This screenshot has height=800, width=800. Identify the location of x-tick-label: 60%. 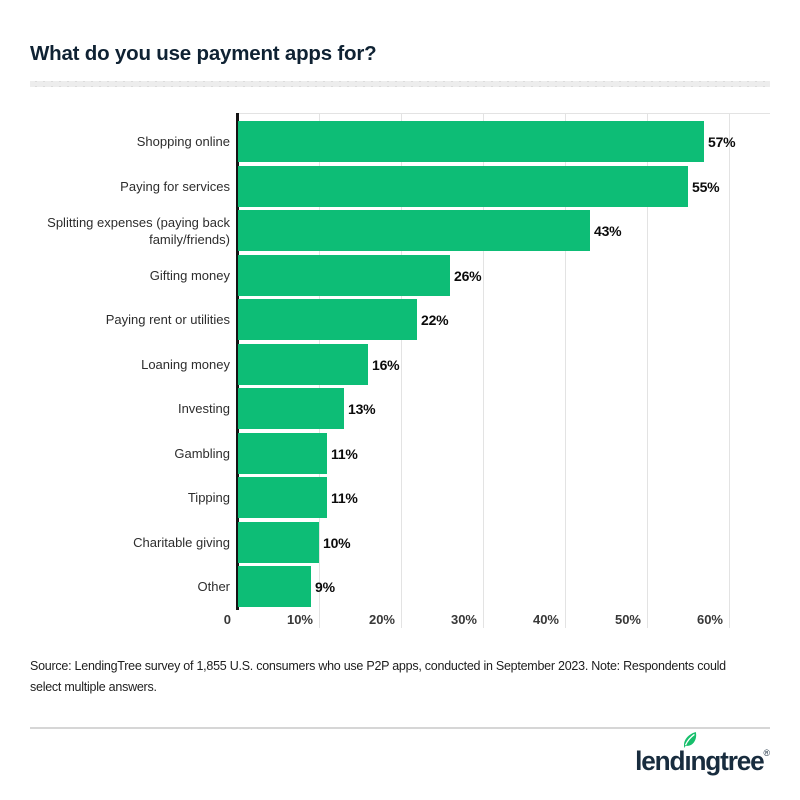
(709, 619).